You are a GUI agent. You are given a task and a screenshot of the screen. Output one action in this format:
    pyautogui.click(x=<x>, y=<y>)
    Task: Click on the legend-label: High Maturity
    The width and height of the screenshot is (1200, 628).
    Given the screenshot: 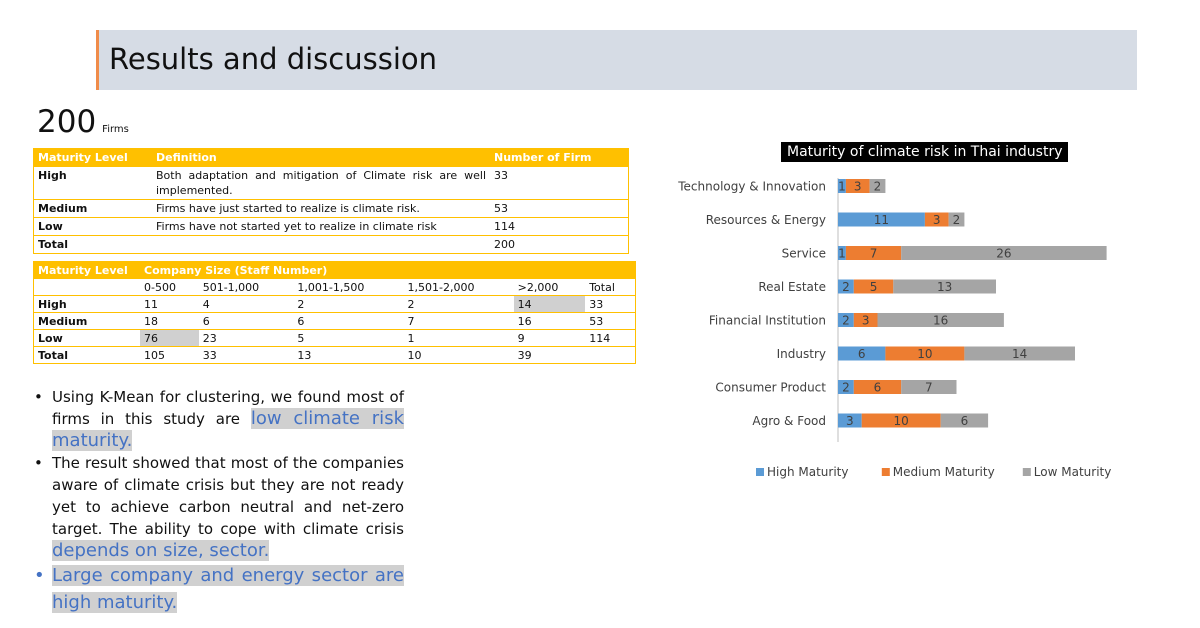 What is the action you would take?
    pyautogui.click(x=808, y=472)
    